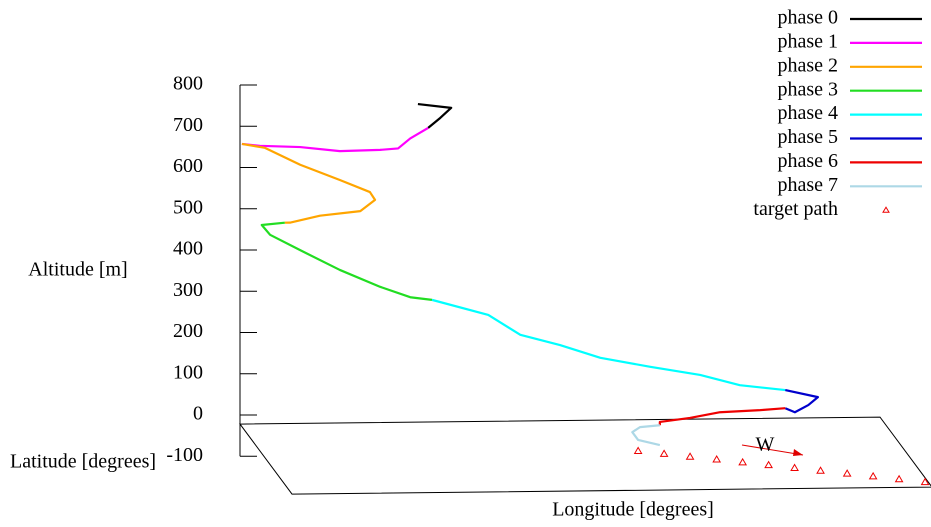 Image resolution: width=931 pixels, height=527 pixels. I want to click on z-tick-label: 700, so click(188, 125).